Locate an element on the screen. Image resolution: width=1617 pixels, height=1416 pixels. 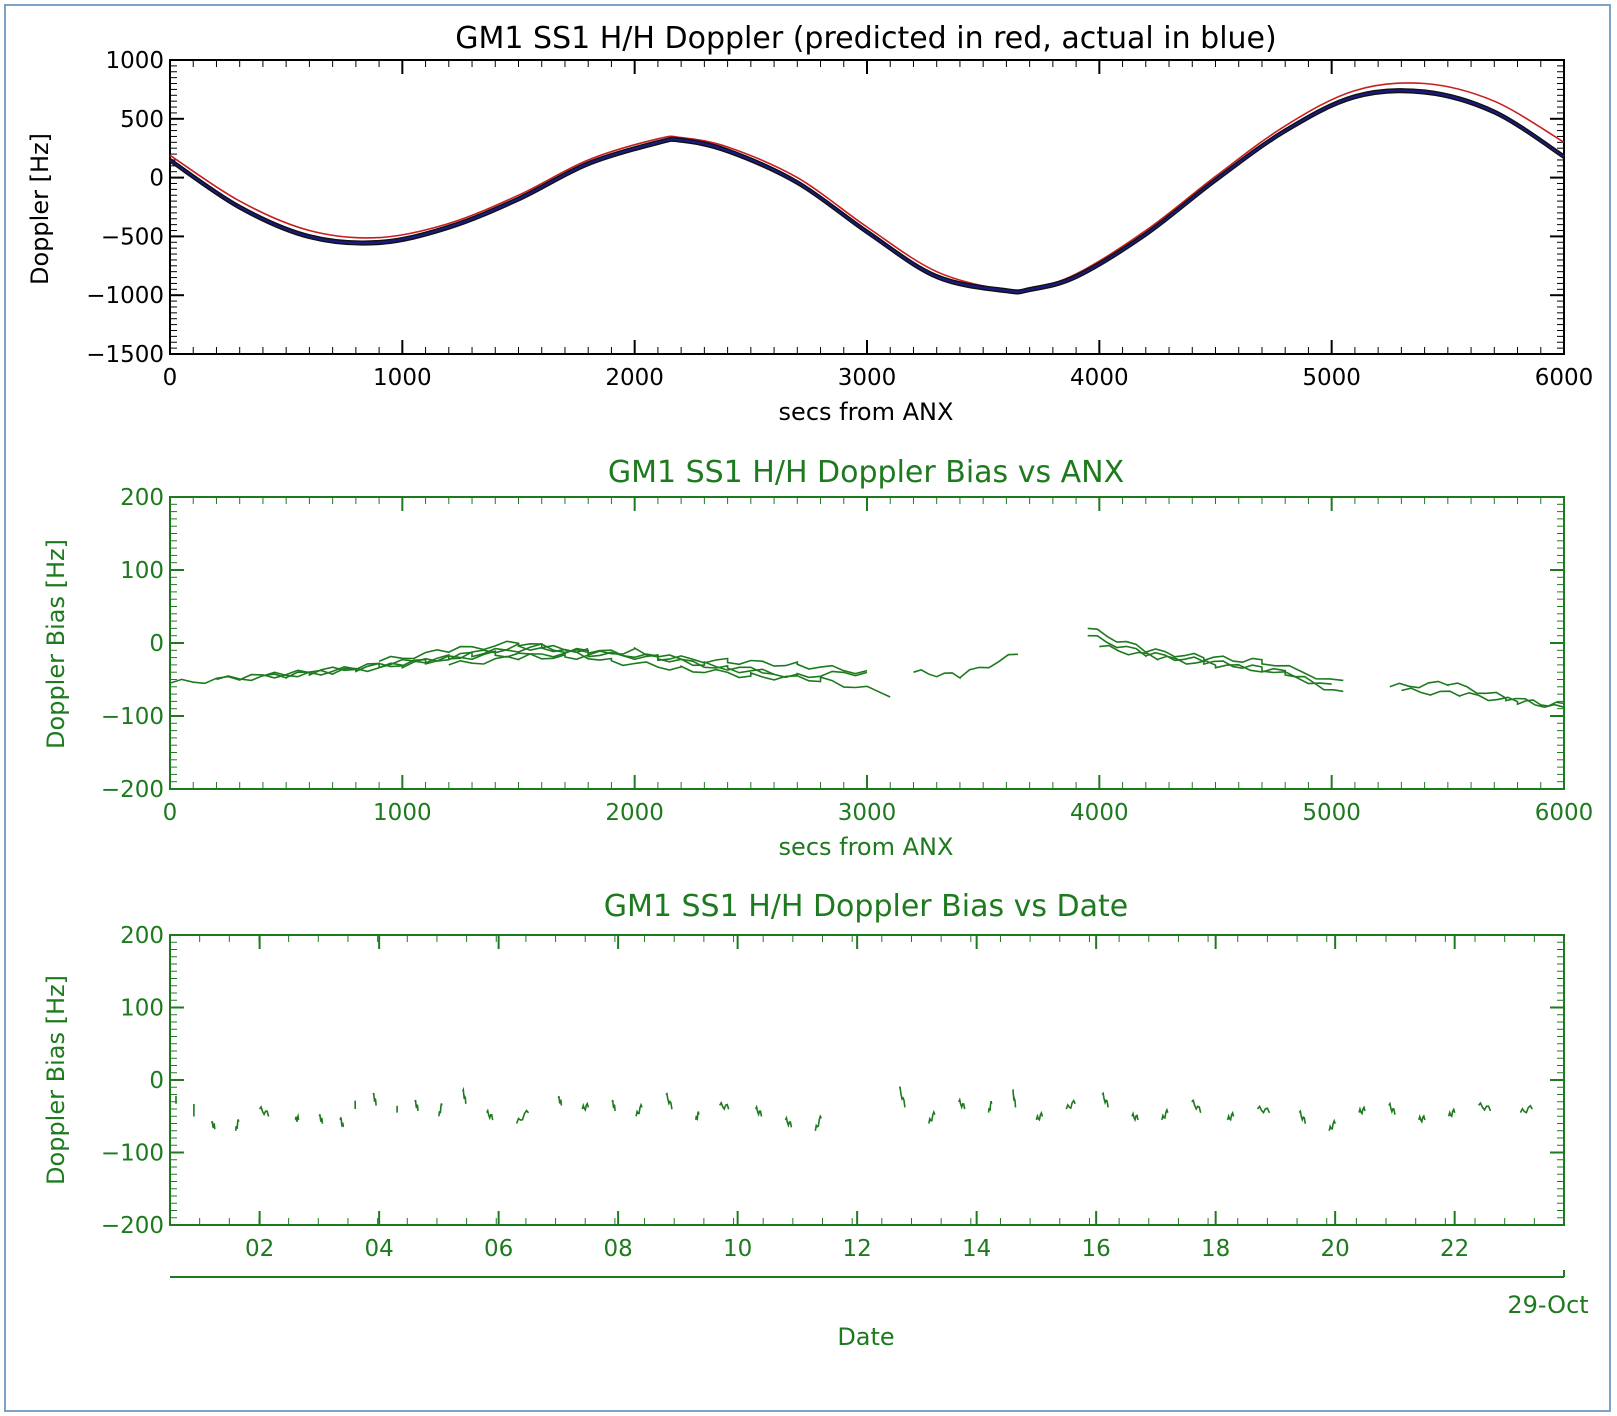
panel2-xlabel: secs from ANX is located at coordinates (866, 847).